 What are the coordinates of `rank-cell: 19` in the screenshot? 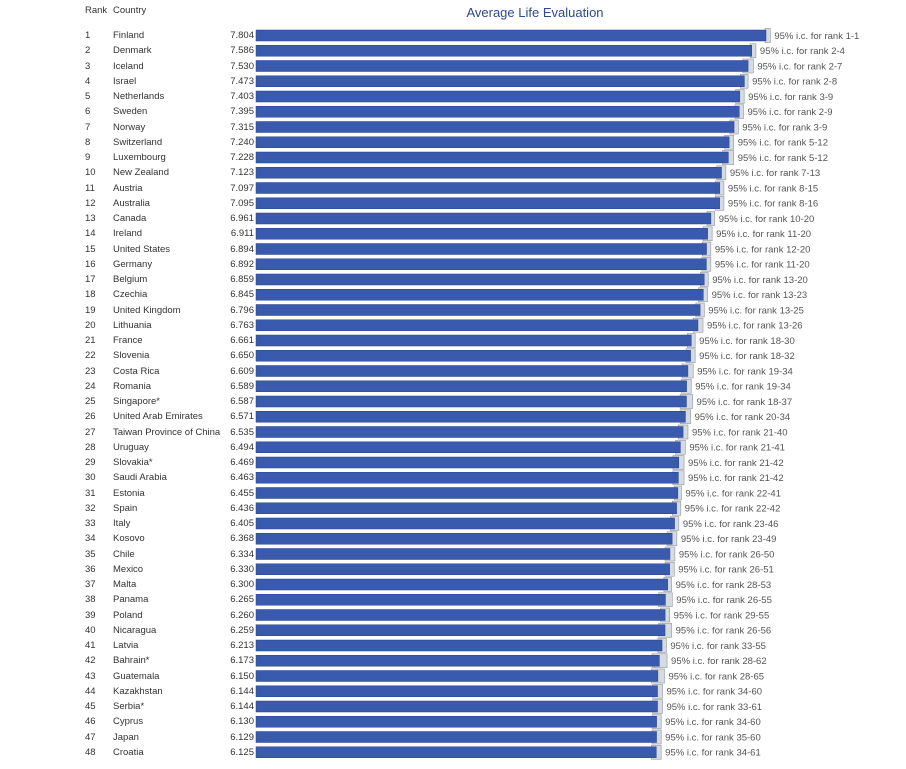 It's located at (90, 310).